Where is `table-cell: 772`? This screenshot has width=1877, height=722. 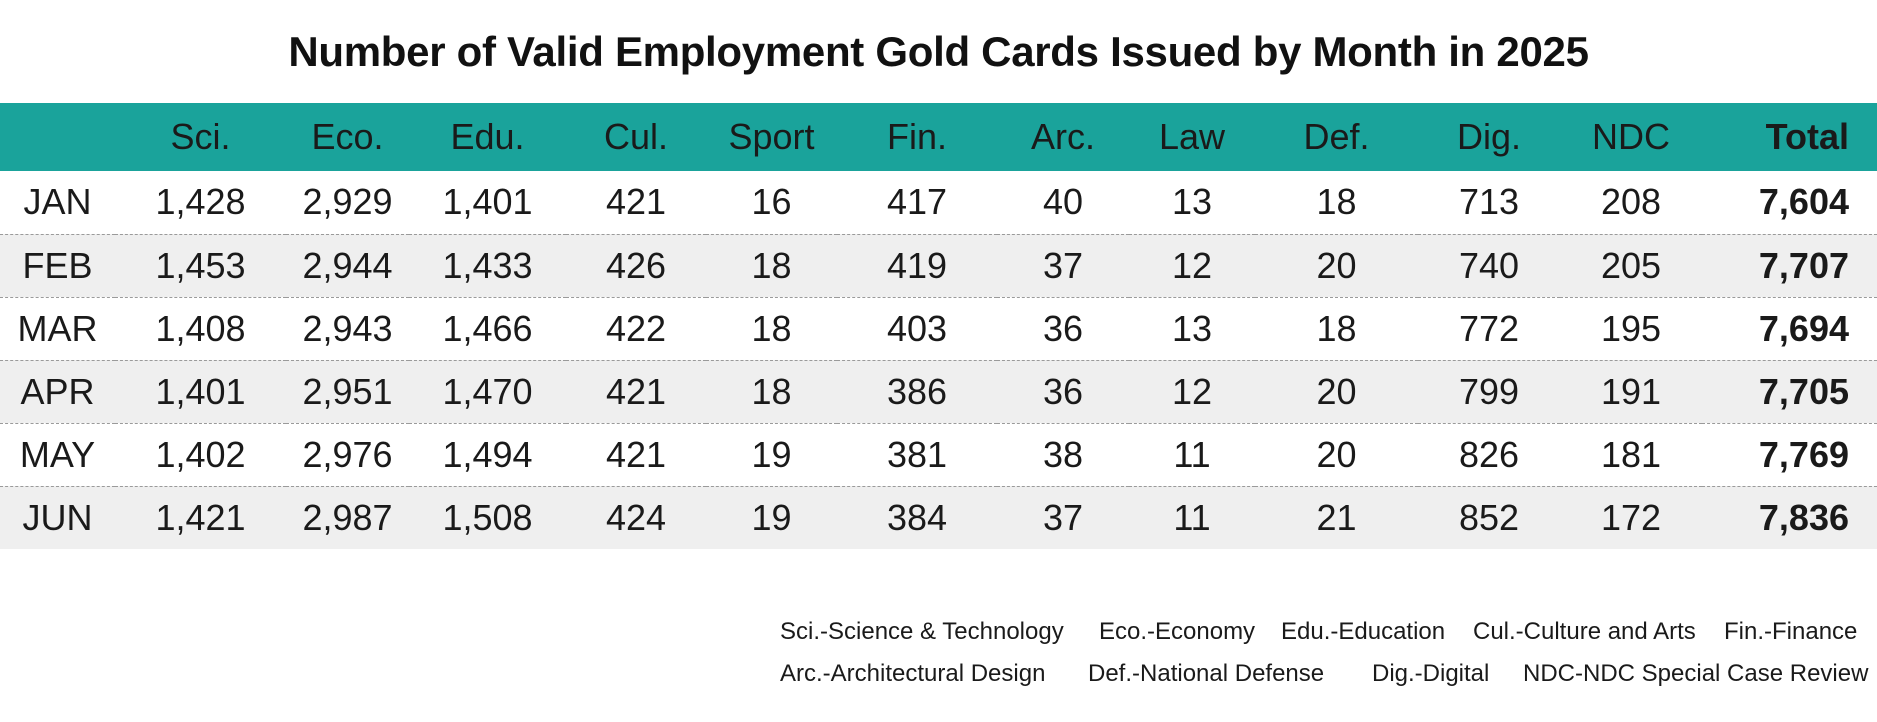 table-cell: 772 is located at coordinates (1489, 328).